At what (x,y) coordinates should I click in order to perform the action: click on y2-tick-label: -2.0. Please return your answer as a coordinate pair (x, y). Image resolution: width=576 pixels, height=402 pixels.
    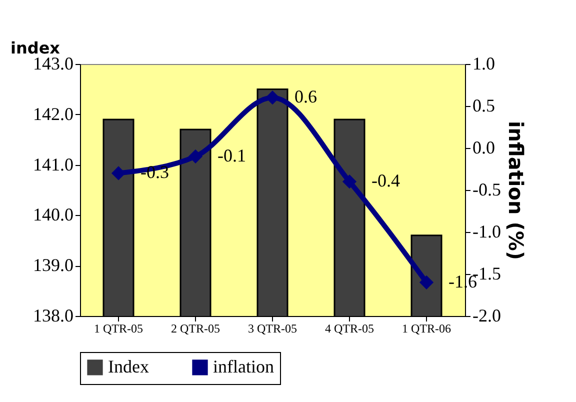
    Looking at the image, I should click on (486, 316).